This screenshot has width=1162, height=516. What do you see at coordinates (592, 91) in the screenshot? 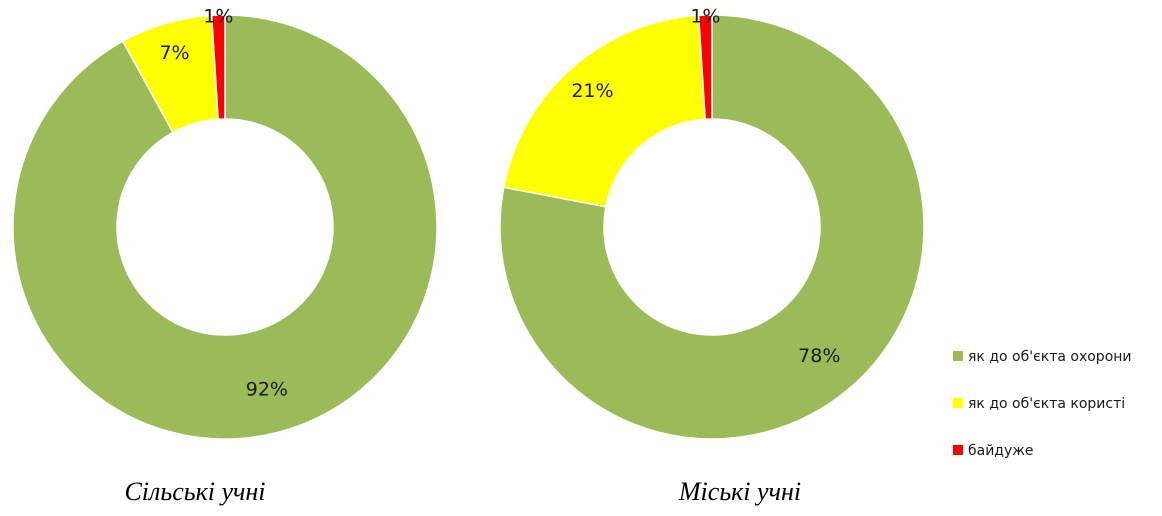
I see `data-label-benefit: 21%` at bounding box center [592, 91].